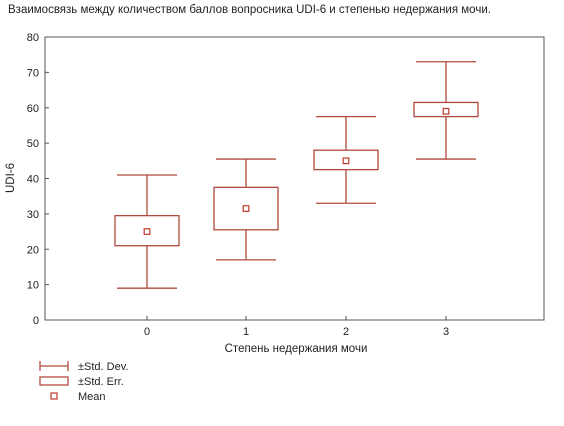  I want to click on legend-item-box: ±Std. Err., so click(81, 382).